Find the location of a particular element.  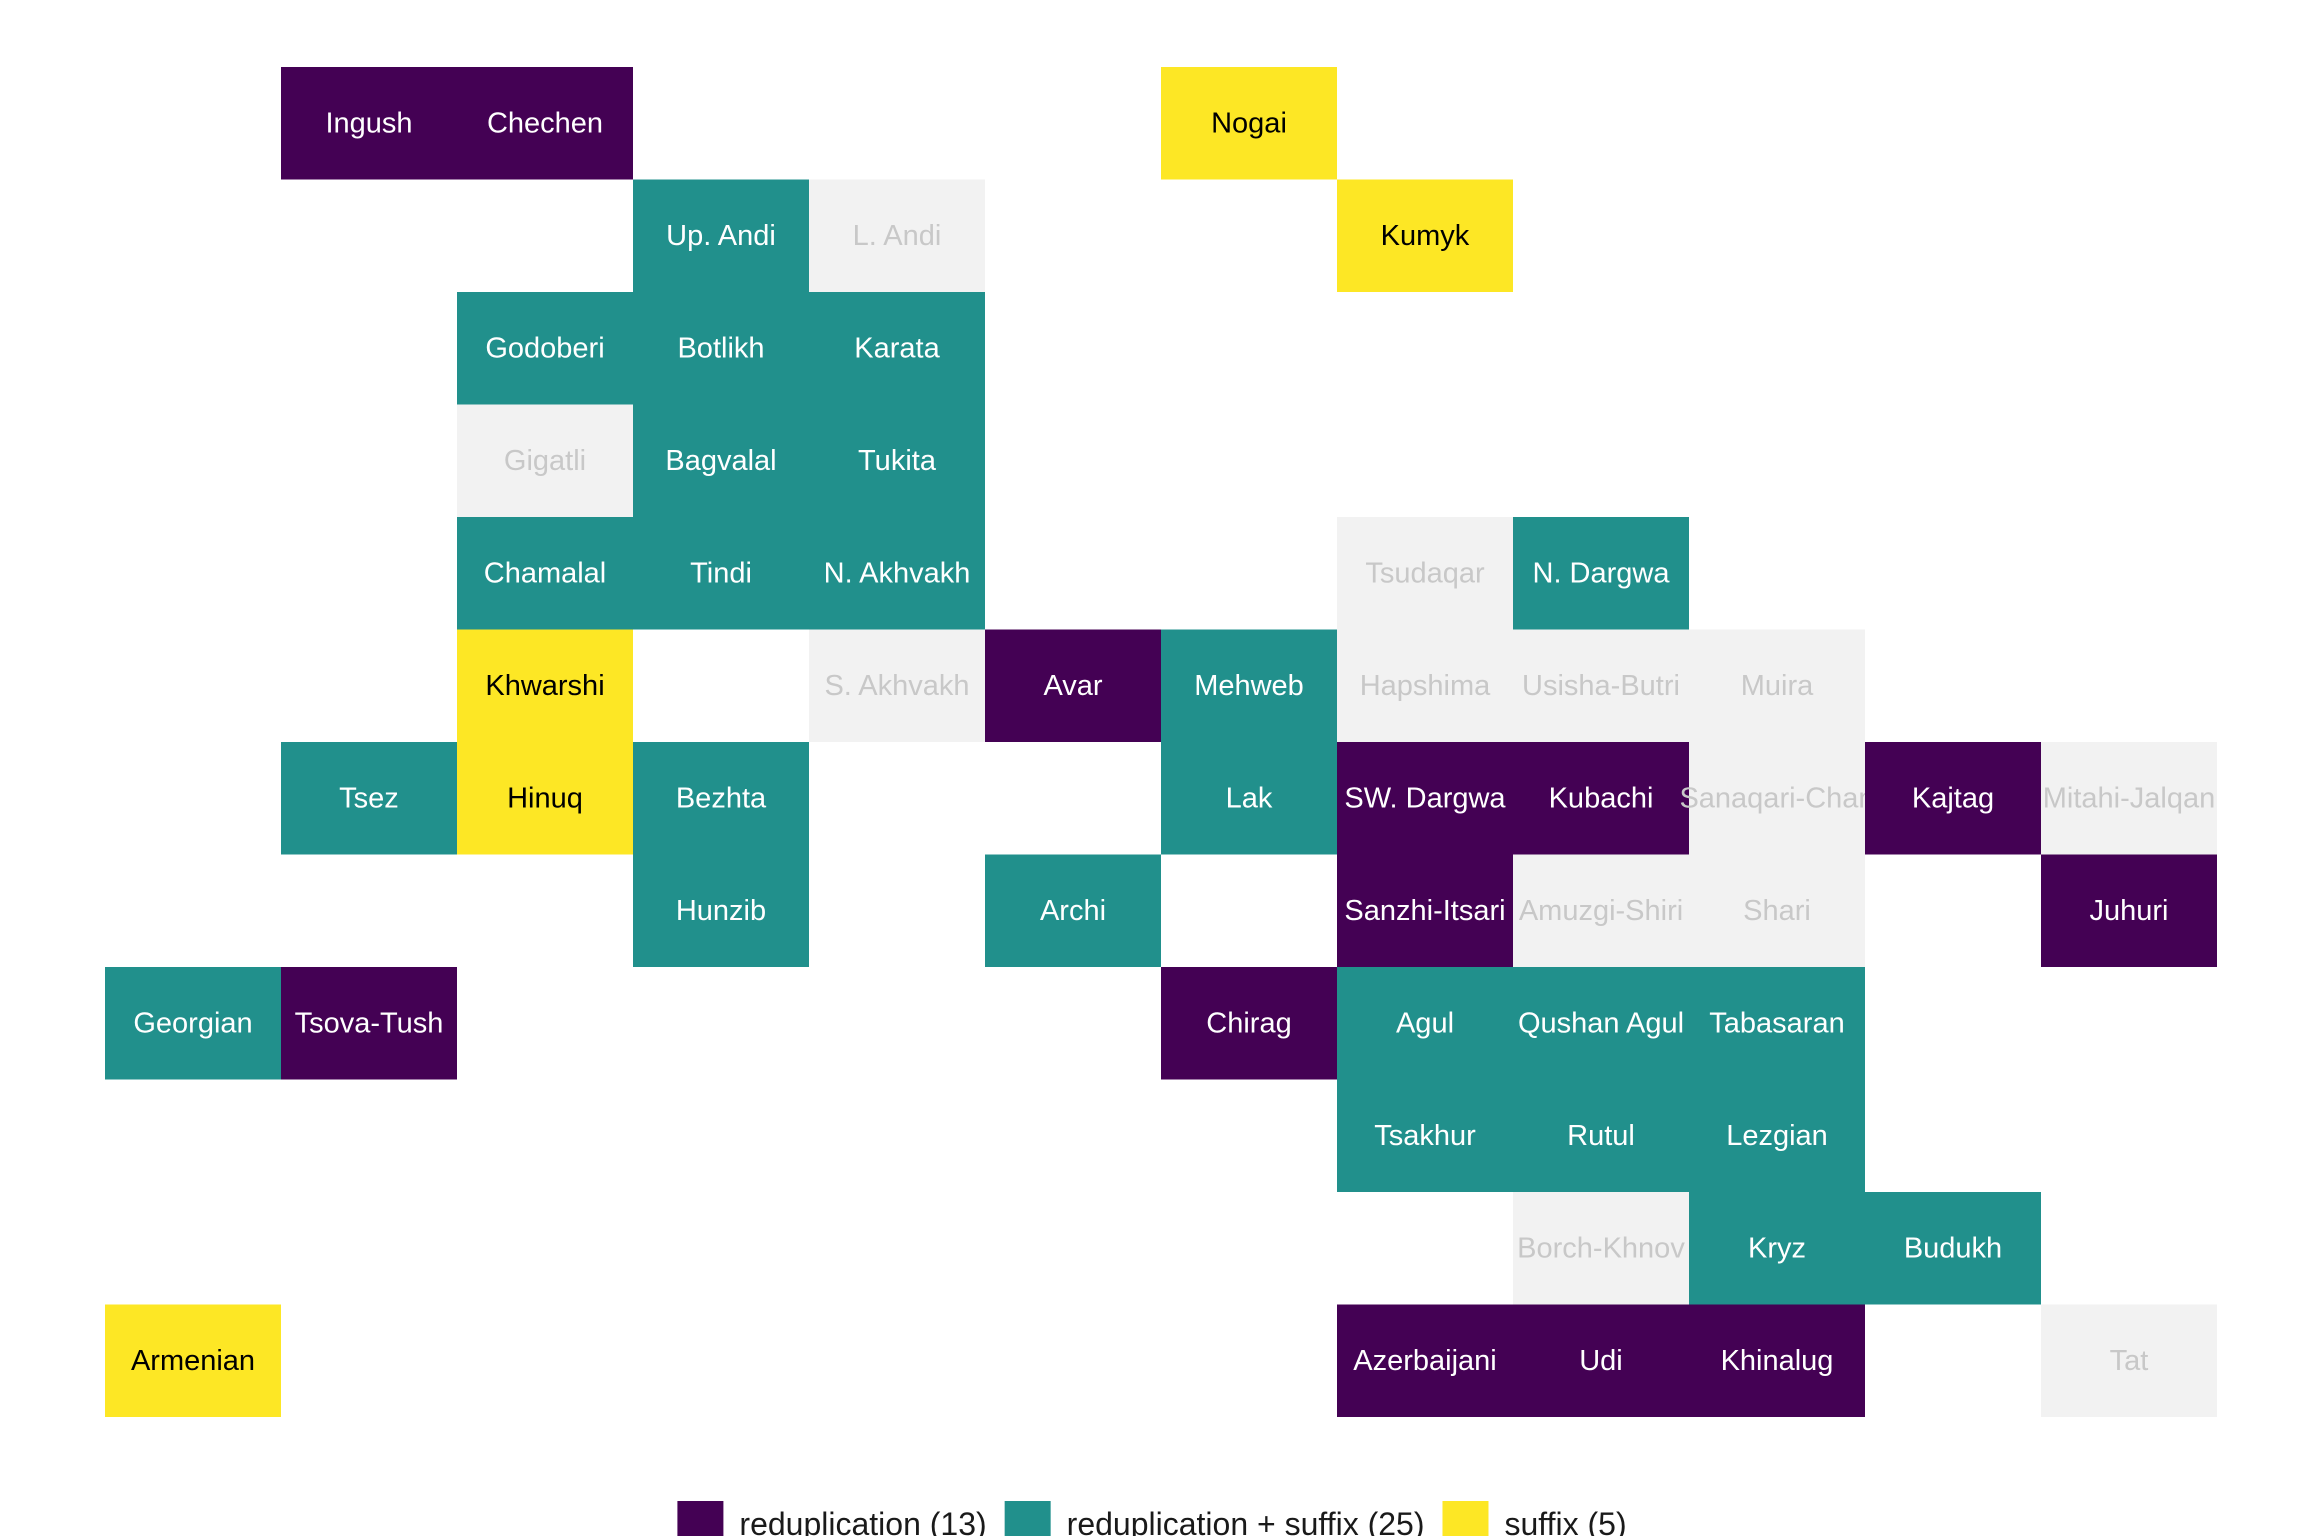

tile-chirag: Chirag is located at coordinates (1249, 1023).